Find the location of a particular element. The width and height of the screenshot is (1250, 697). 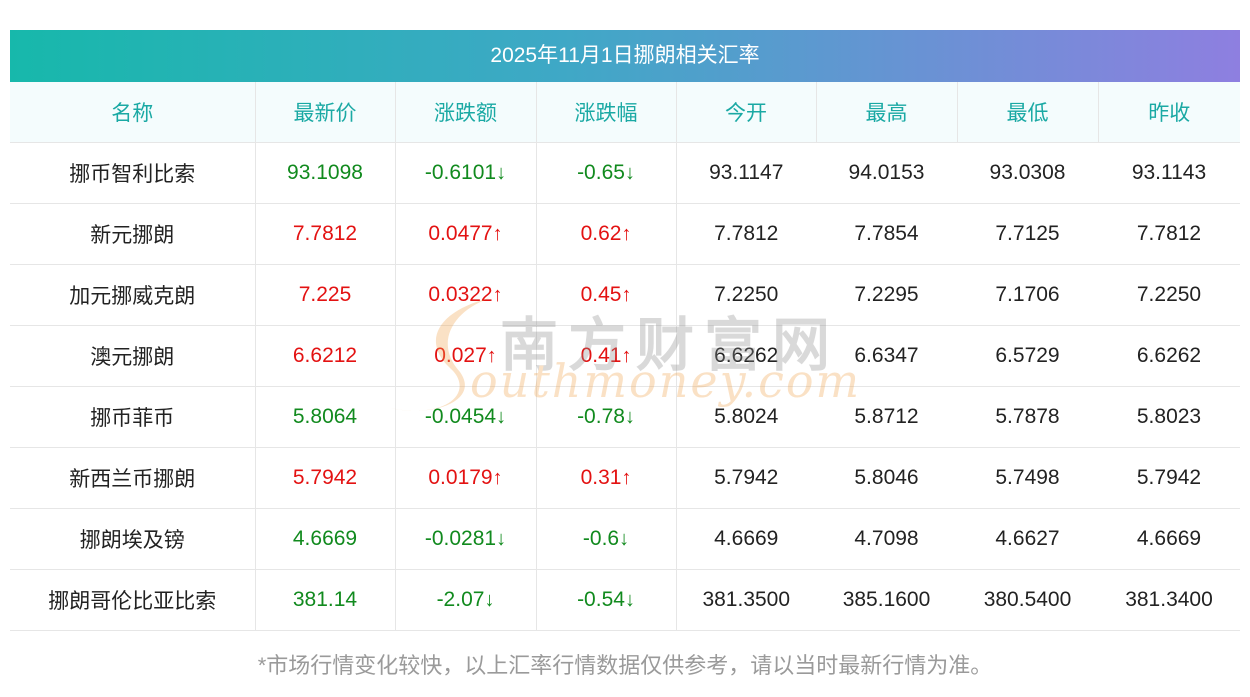

cell-price-value: 381.14 is located at coordinates (325, 599).